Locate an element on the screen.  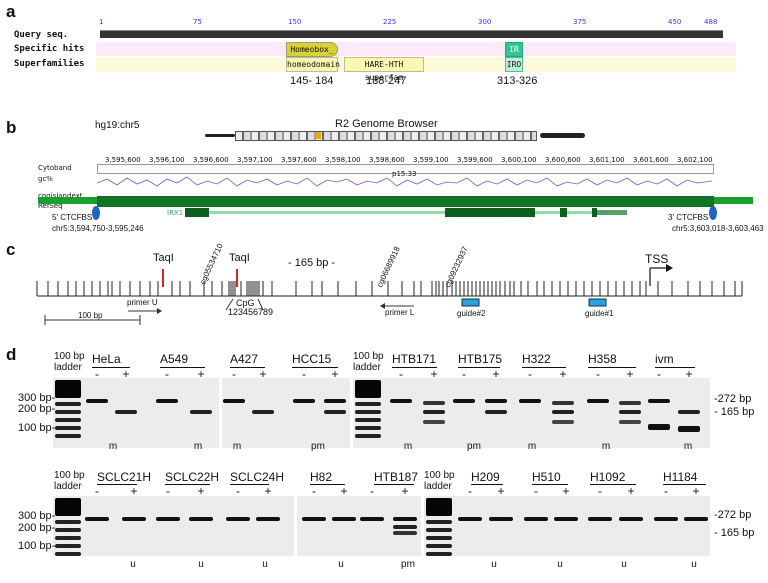
cell-line-label: HeLa is located at coordinates (106, 359).